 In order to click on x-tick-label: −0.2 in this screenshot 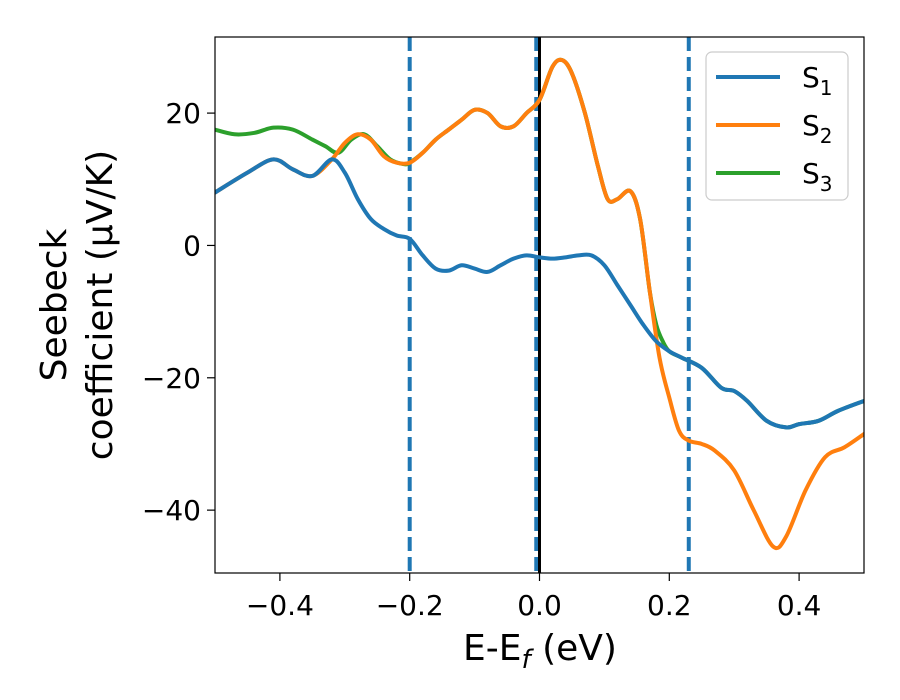, I will do `click(410, 605)`.